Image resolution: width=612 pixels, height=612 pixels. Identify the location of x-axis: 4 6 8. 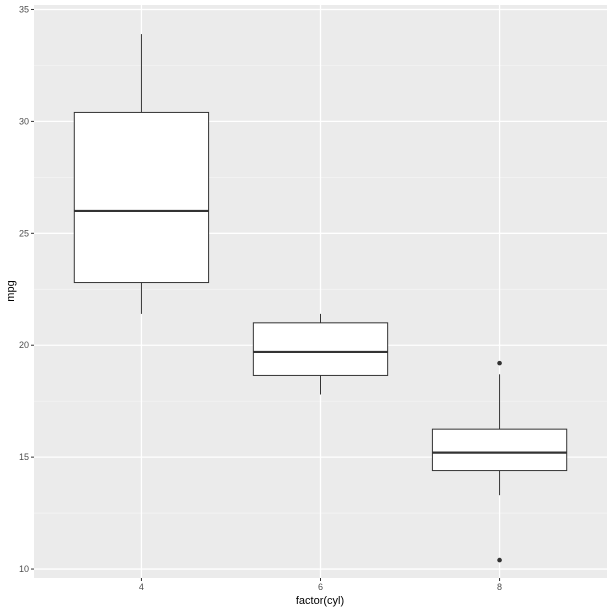
(320, 585).